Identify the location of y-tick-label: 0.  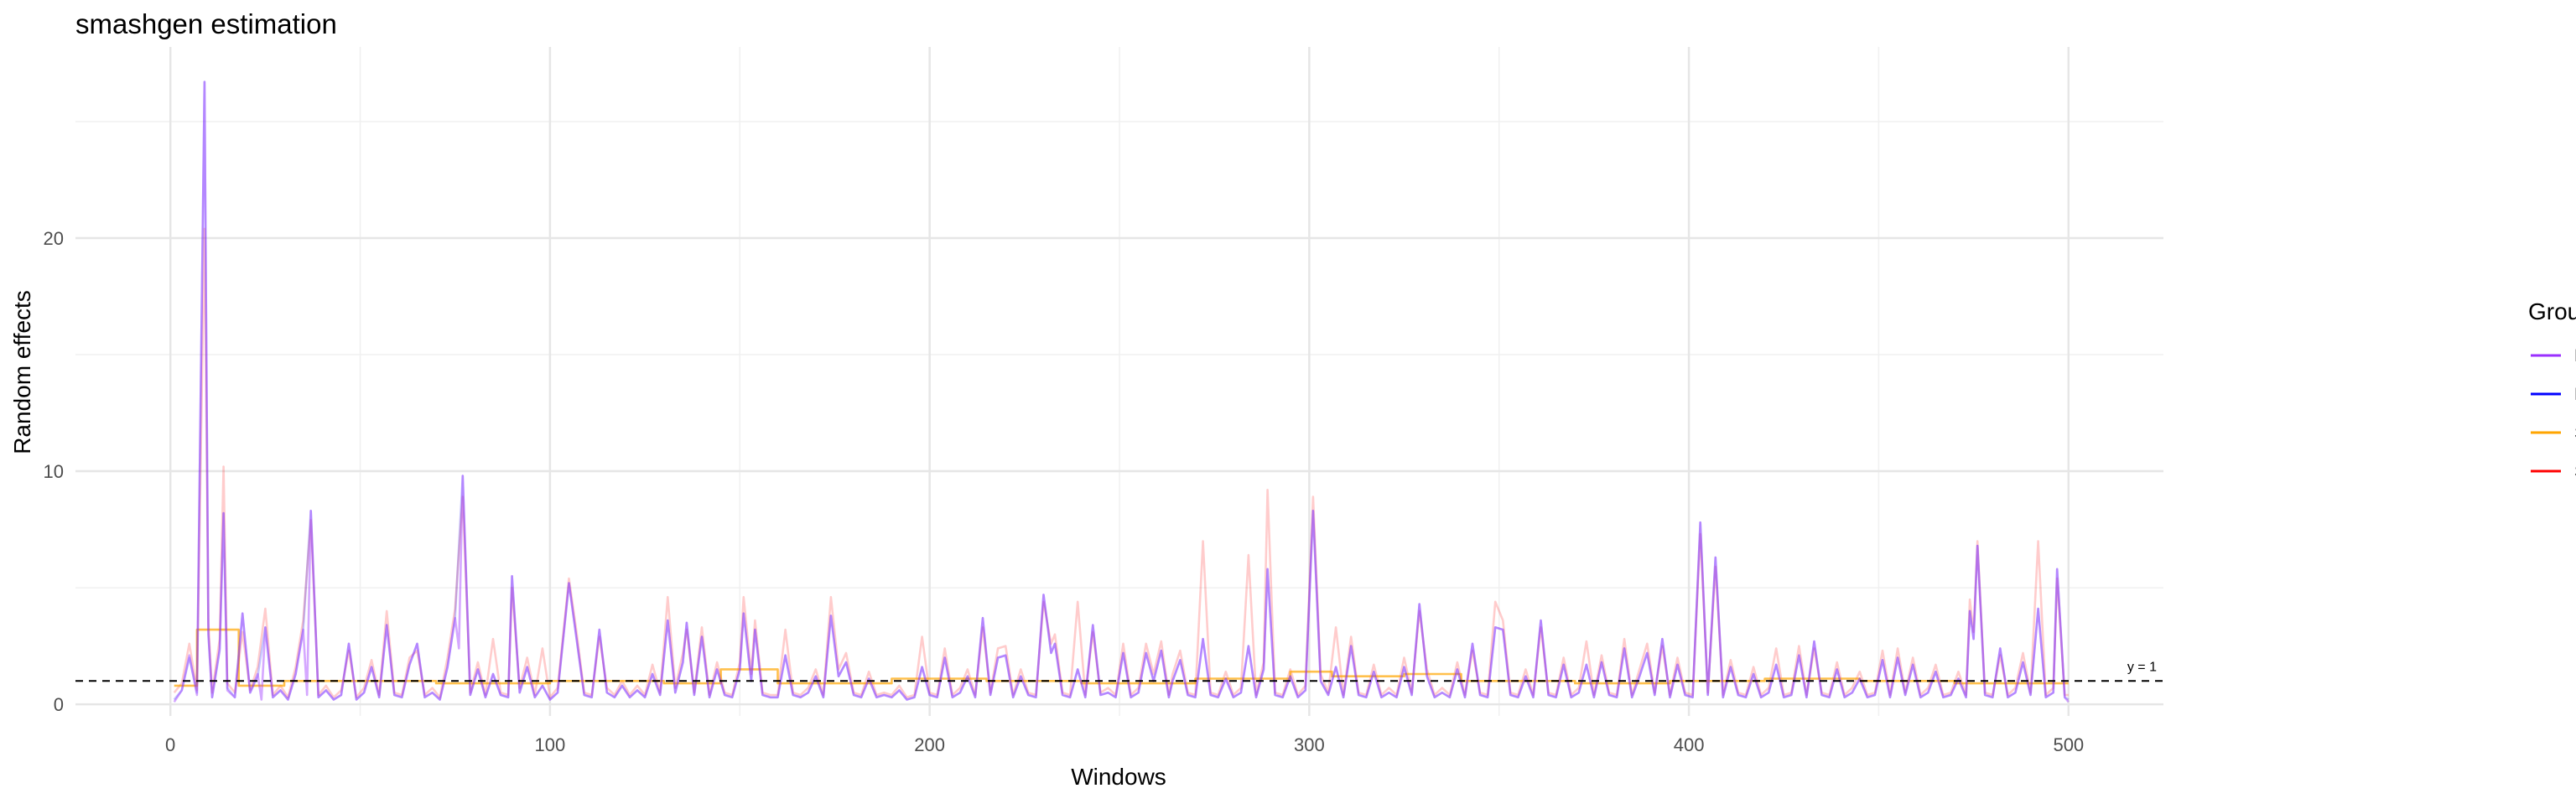
(59, 704).